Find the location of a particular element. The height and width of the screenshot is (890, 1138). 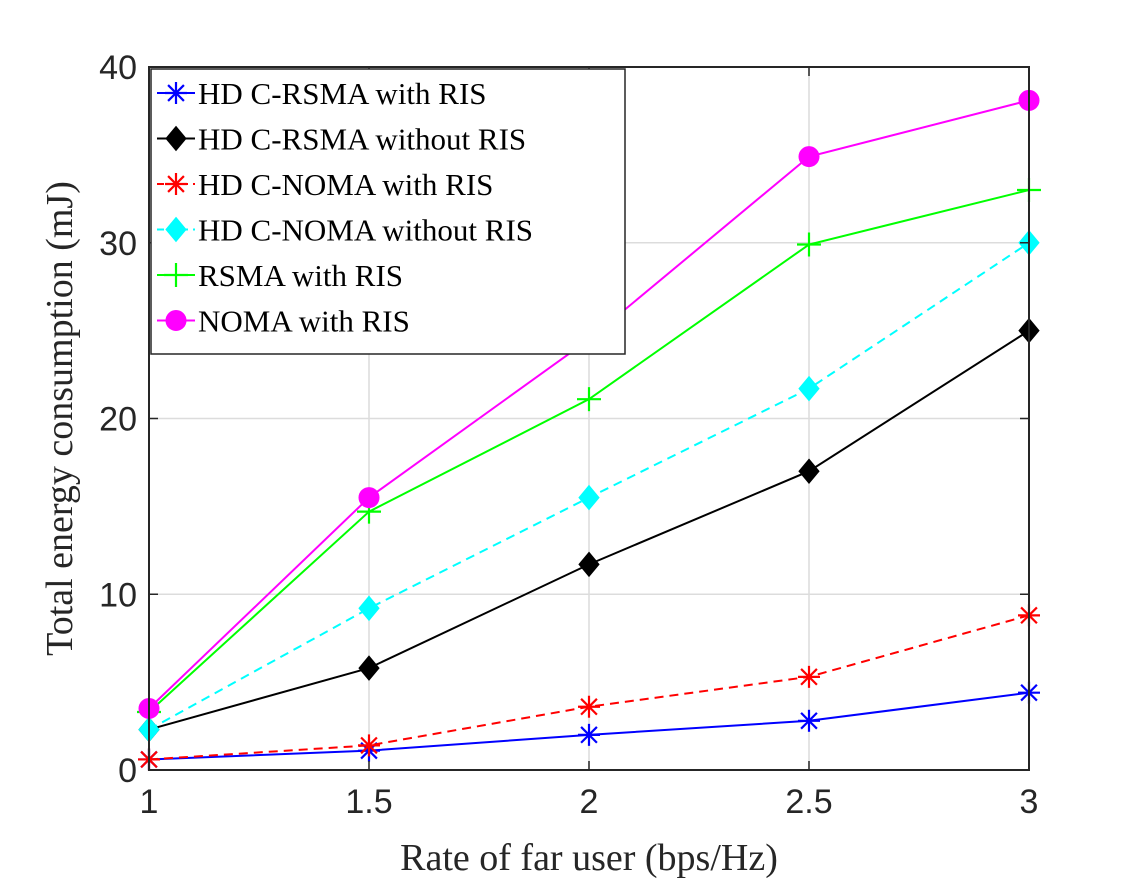

x-tick-label: 2 is located at coordinates (589, 802).